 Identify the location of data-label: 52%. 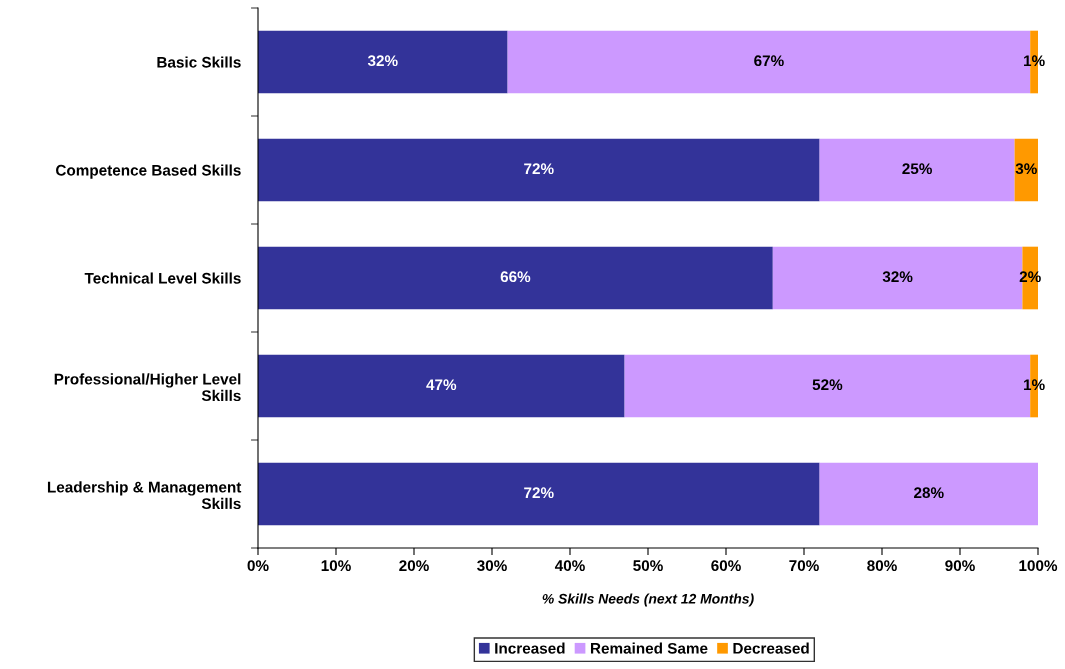
(827, 385).